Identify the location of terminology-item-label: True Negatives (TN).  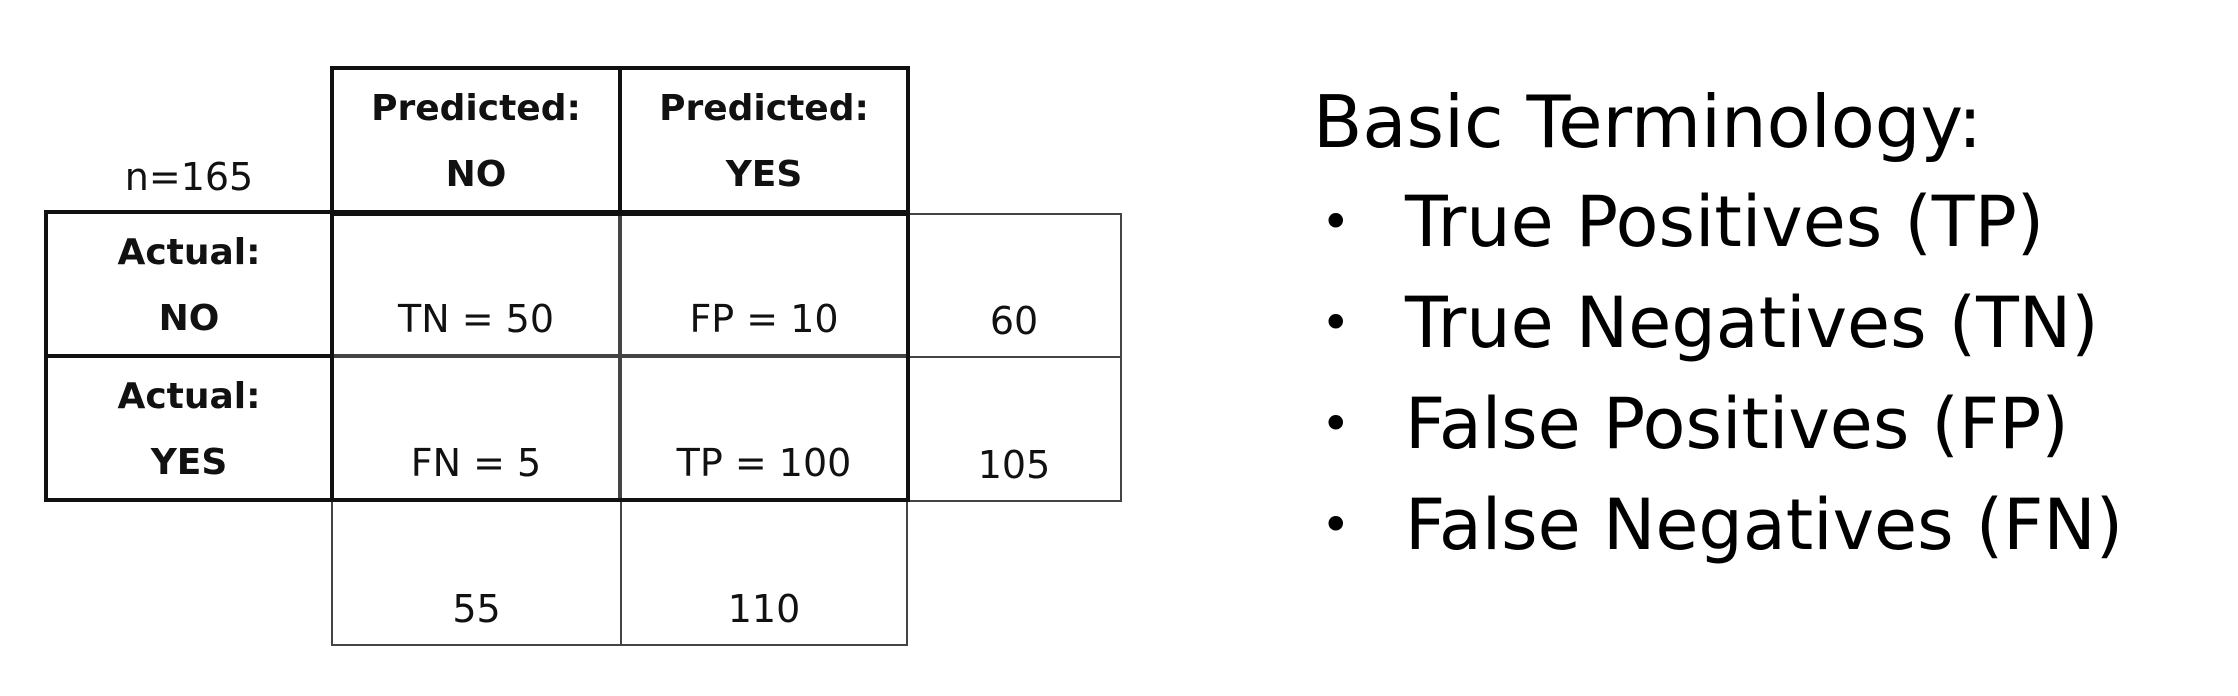
(1752, 323).